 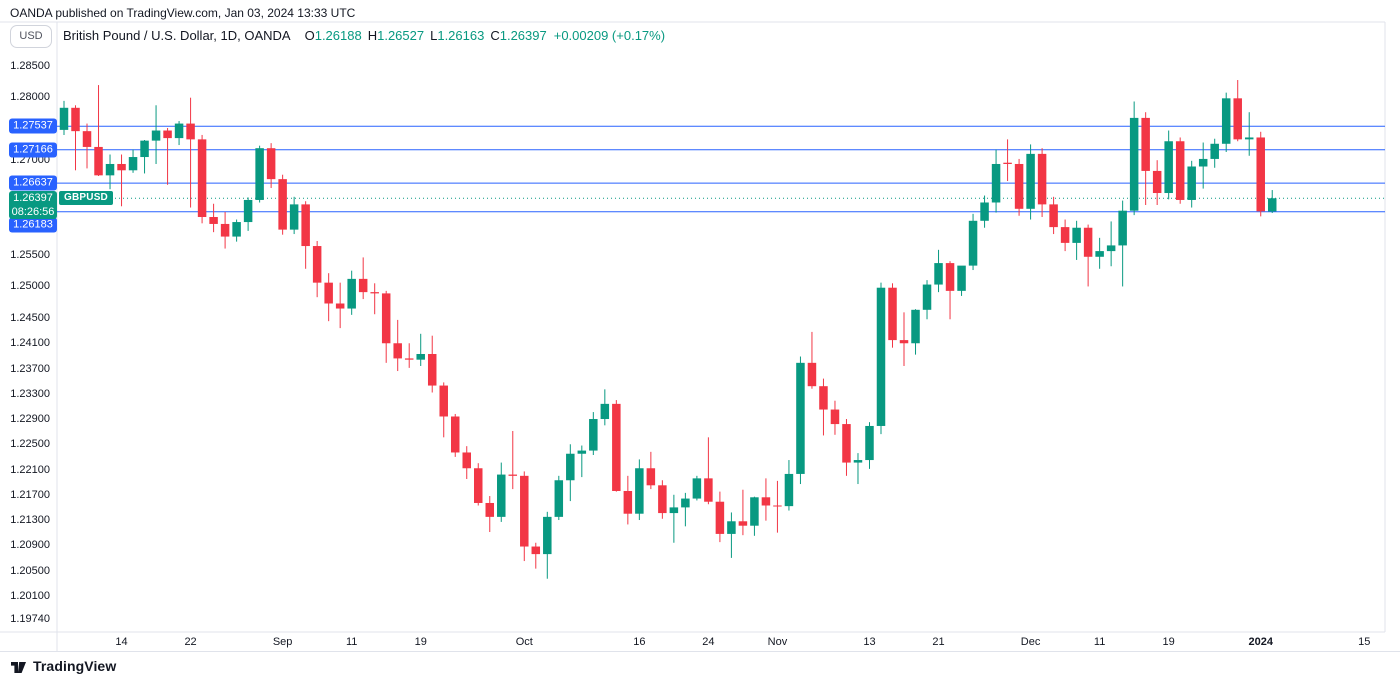 What do you see at coordinates (121, 642) in the screenshot?
I see `time-tick-14: 14` at bounding box center [121, 642].